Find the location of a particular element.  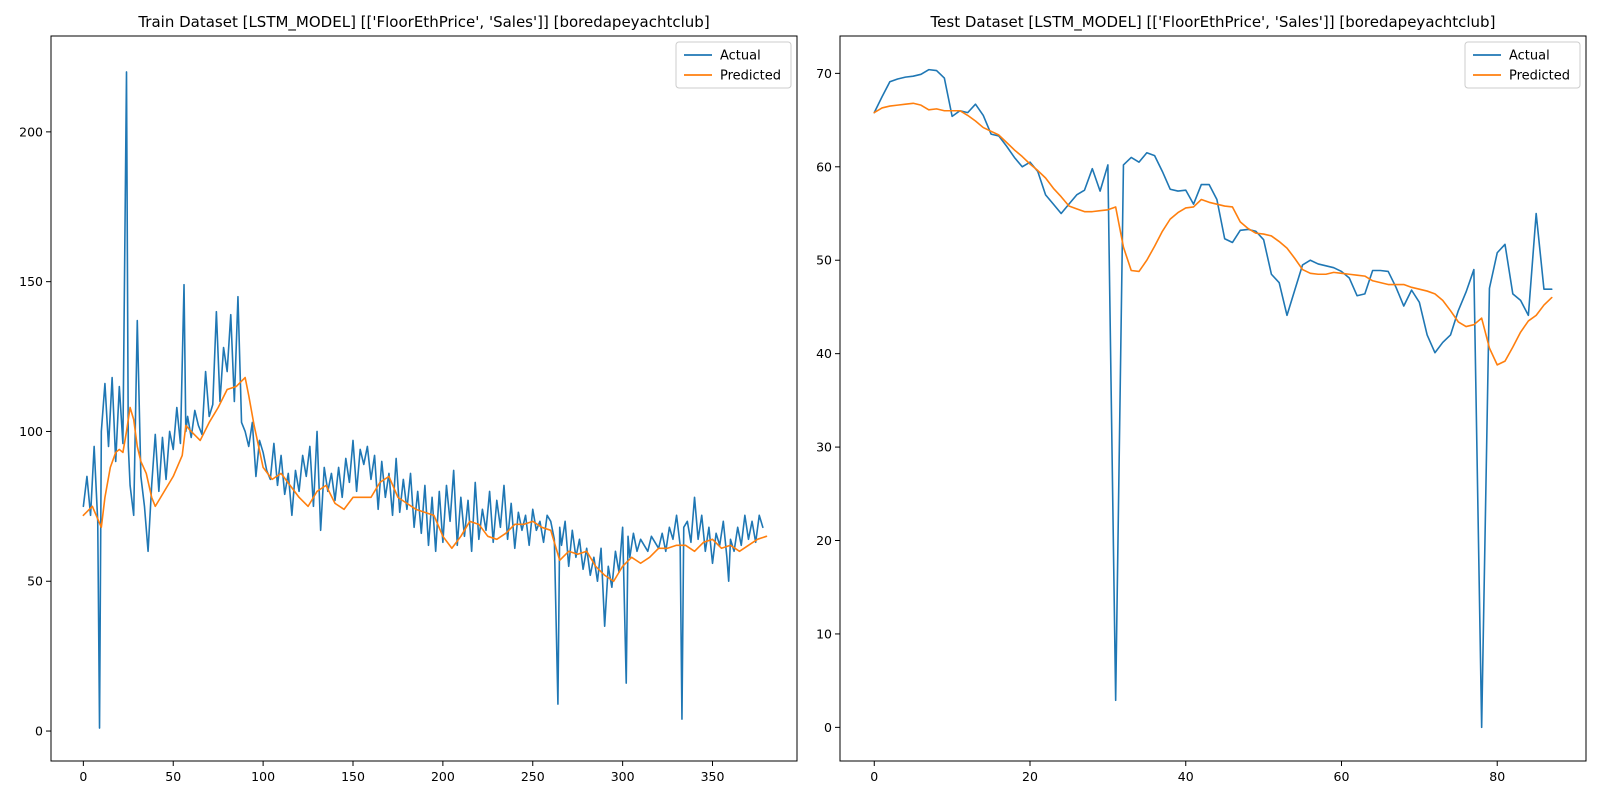

train-legend-label-predicted: Predicted is located at coordinates (750, 76).